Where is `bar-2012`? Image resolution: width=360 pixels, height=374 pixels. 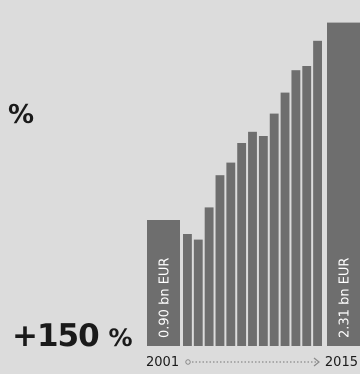 bar-2012 is located at coordinates (296, 208).